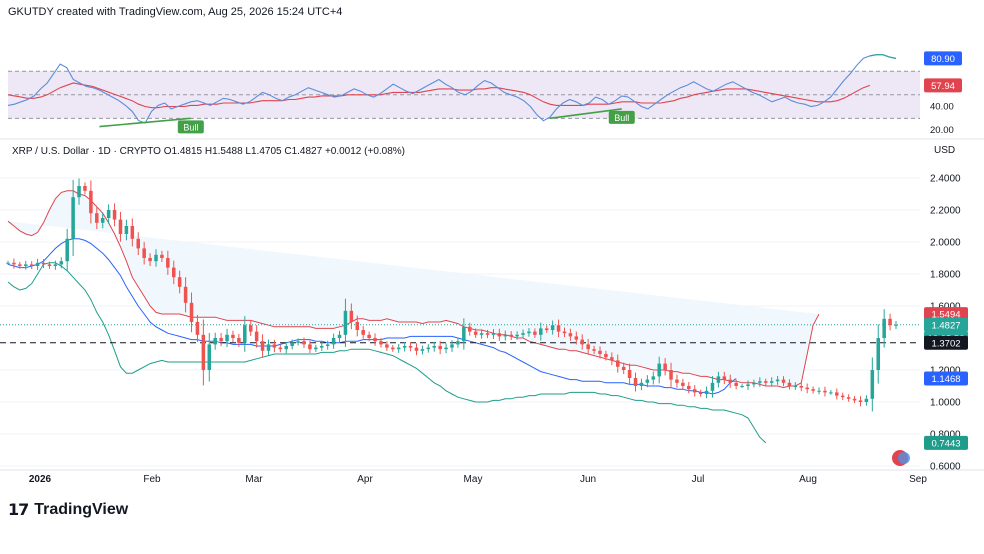  I want to click on price-tick-label: 1.6000, so click(945, 307).